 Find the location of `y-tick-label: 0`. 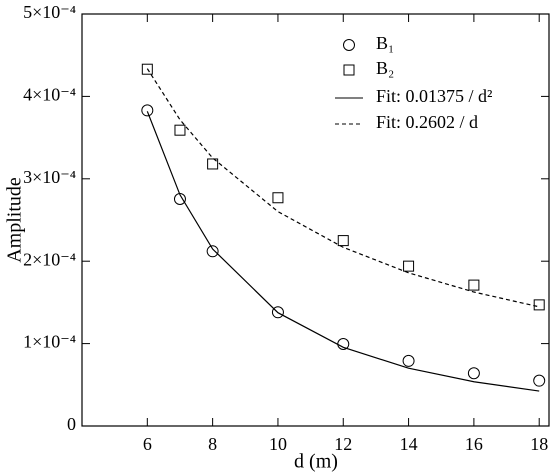

y-tick-label: 0 is located at coordinates (71, 424).